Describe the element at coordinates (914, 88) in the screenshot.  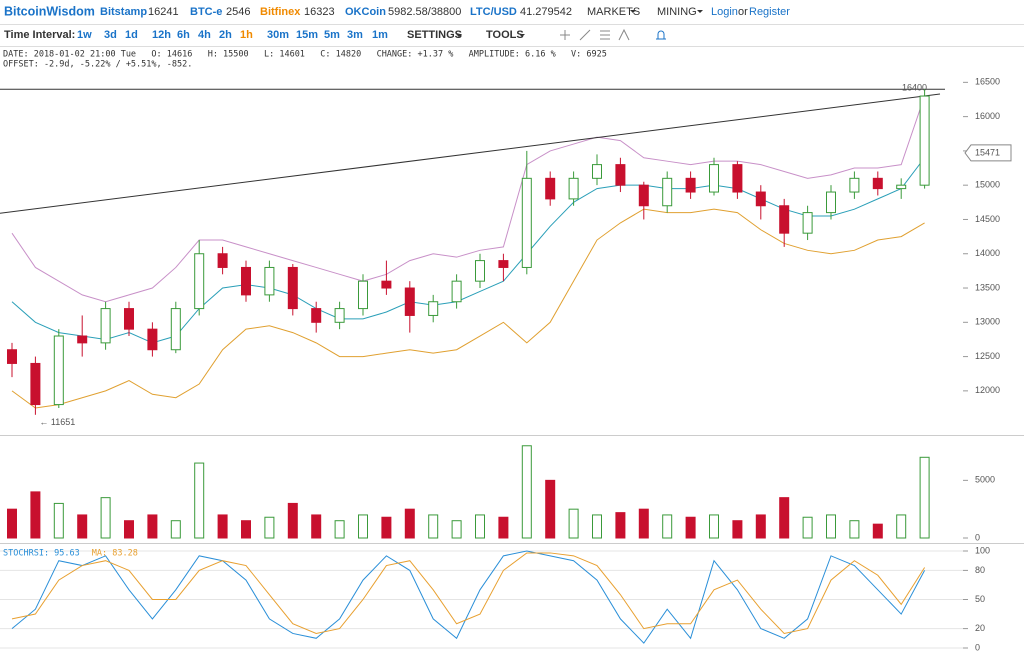
I see `hline-label: 16400` at that location.